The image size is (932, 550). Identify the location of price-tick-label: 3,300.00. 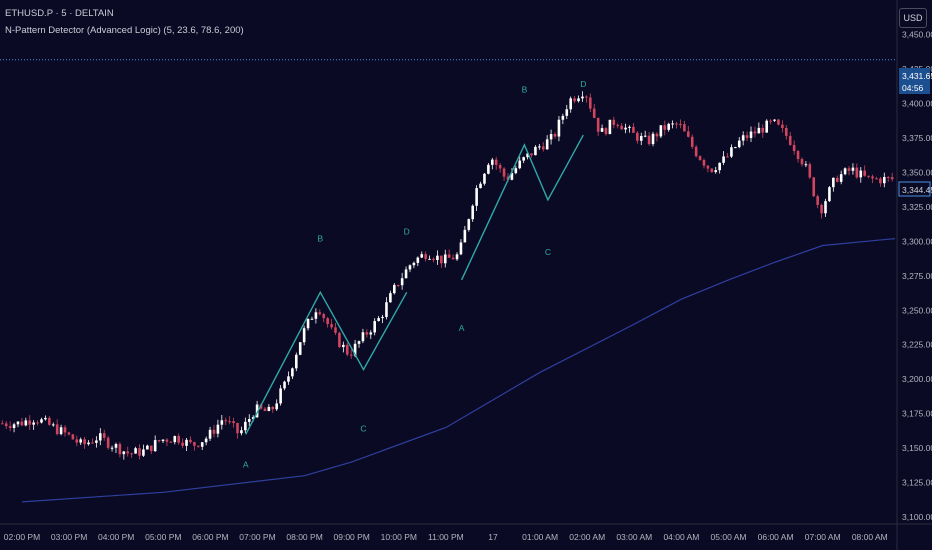
(917, 241).